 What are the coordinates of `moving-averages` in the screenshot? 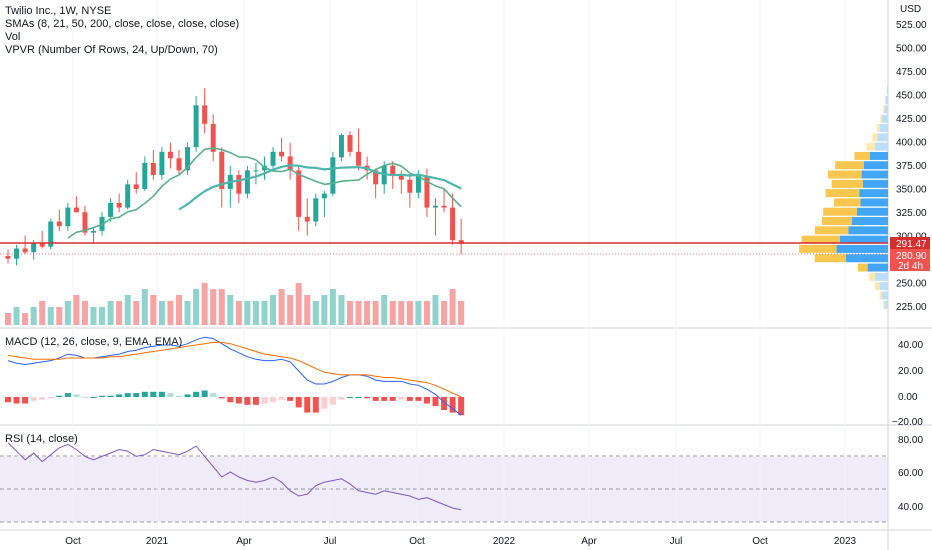 It's located at (264, 193).